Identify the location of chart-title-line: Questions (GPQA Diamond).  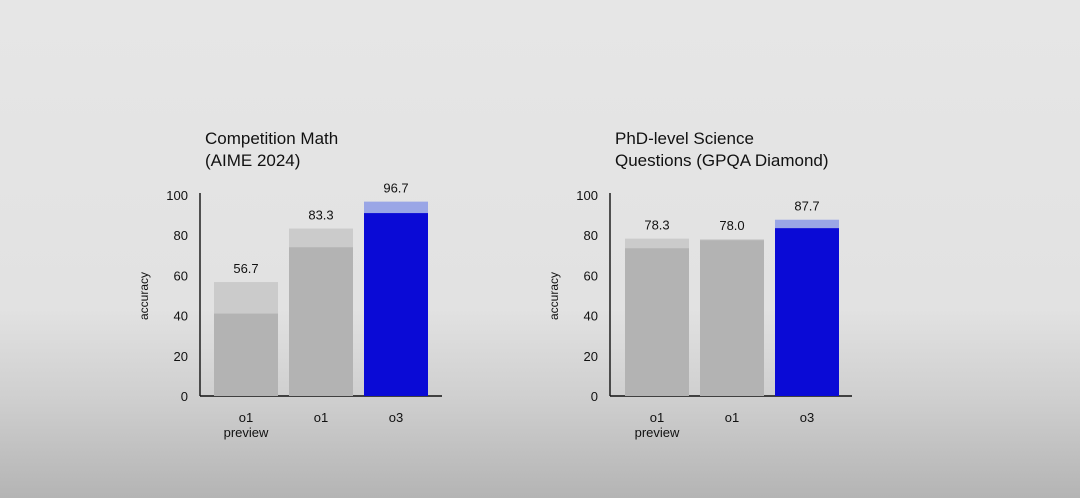
(722, 160).